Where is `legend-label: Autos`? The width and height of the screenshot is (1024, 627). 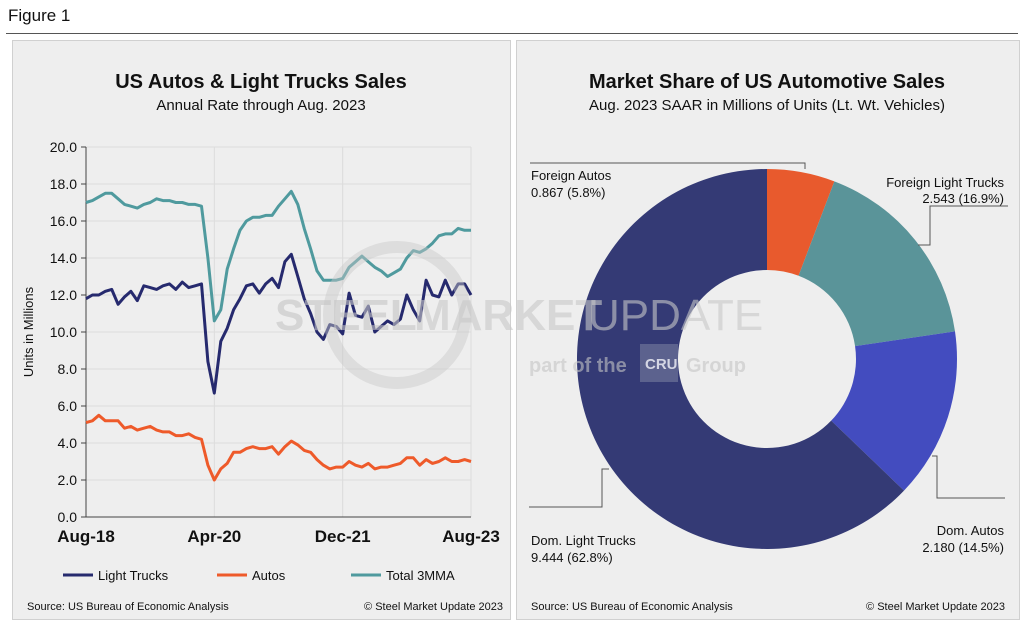 legend-label: Autos is located at coordinates (269, 575).